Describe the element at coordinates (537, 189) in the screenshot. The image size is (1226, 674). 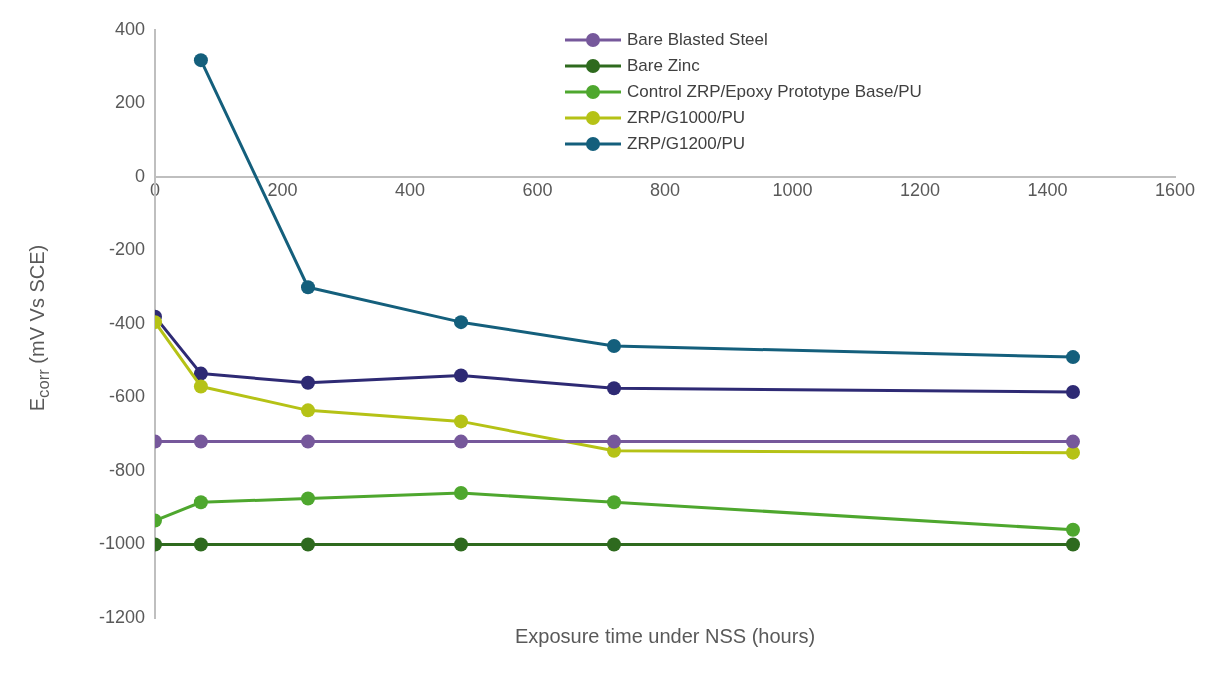
I see `x-tick-label: 600` at that location.